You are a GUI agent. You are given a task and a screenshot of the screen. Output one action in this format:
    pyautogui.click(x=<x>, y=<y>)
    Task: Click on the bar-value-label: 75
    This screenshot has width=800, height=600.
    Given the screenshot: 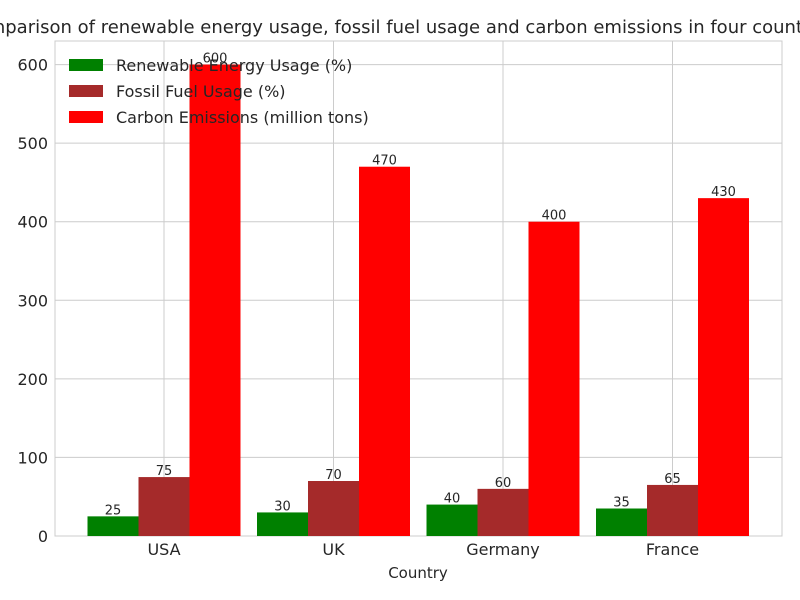 What is the action you would take?
    pyautogui.click(x=164, y=471)
    